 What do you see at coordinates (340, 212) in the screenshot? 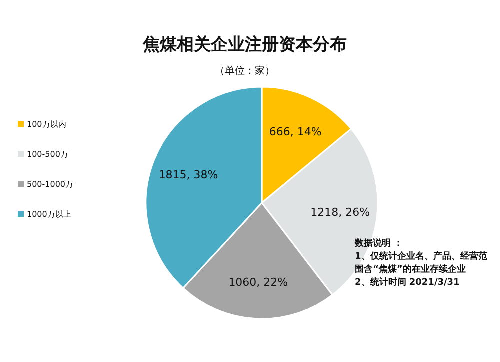
I see `data-label: 1218, 26%` at bounding box center [340, 212].